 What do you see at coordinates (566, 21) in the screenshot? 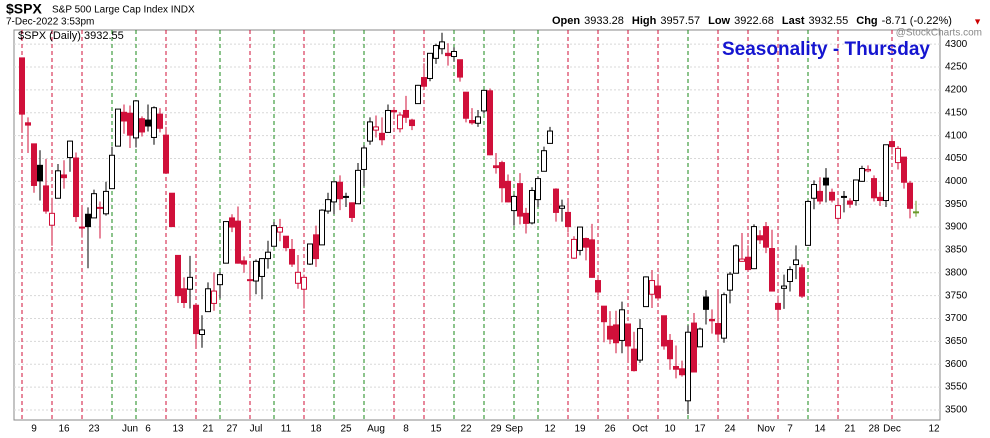
I see `quote-label: Open` at bounding box center [566, 21].